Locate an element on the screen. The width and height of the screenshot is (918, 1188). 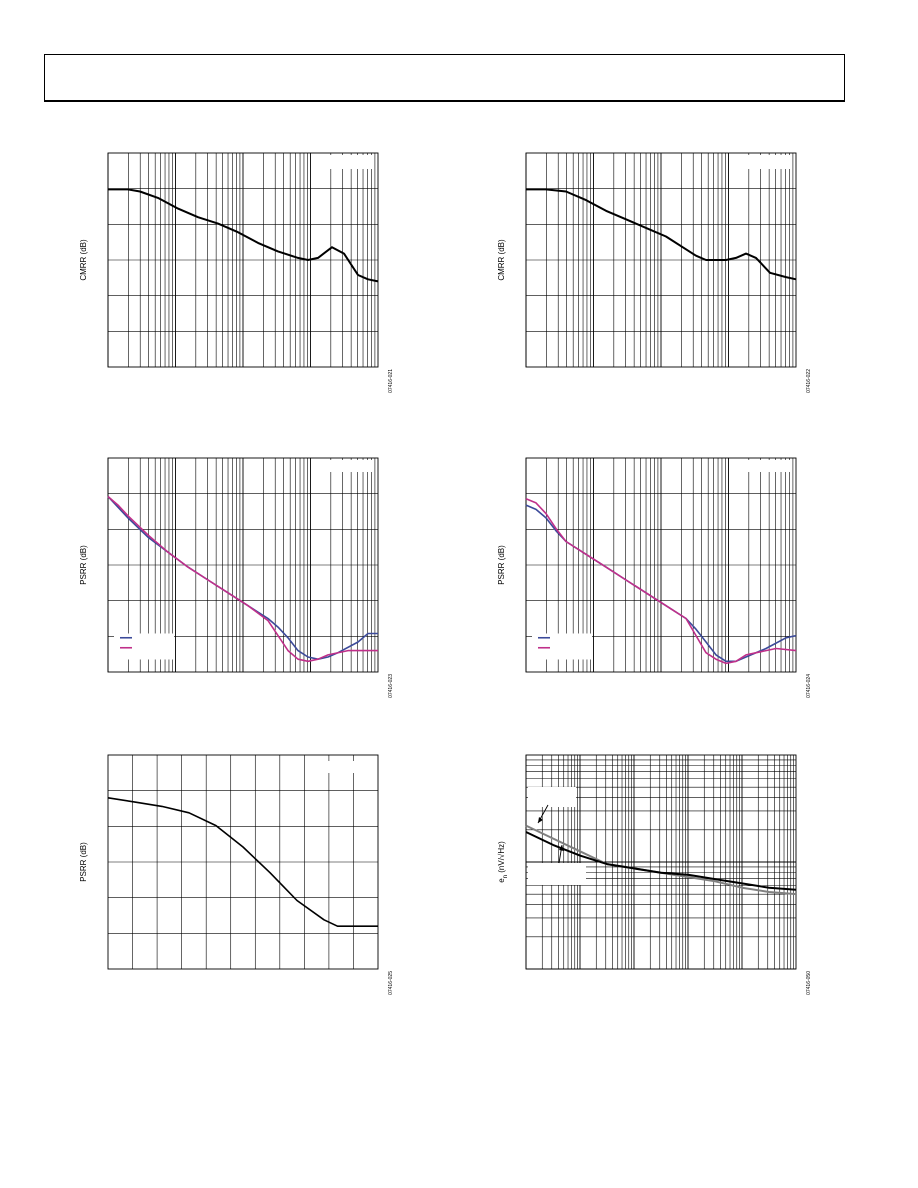
page-header-frame is located at coordinates (444, 78).